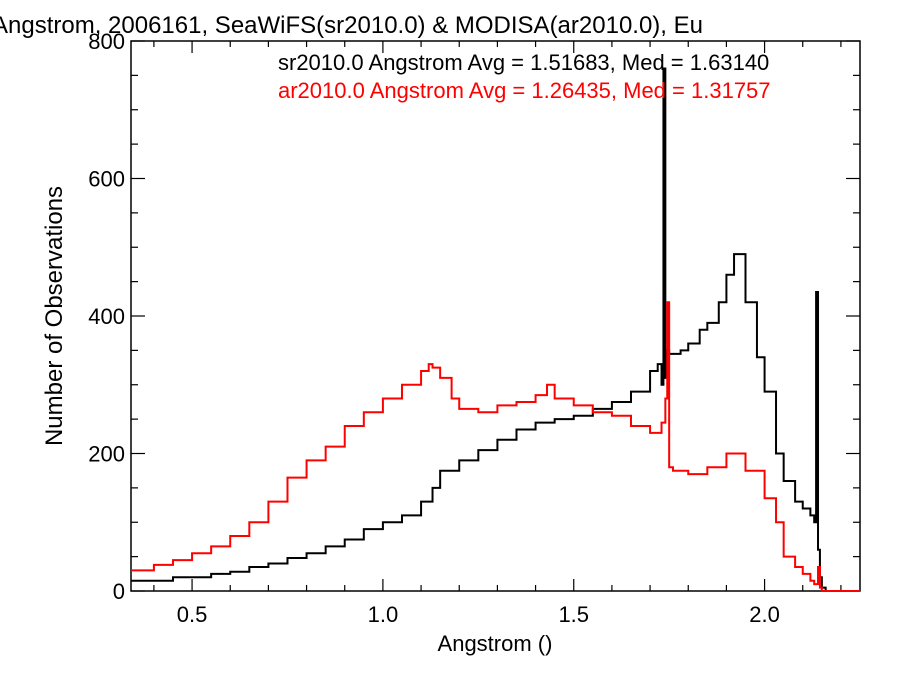  What do you see at coordinates (119, 591) in the screenshot?
I see `y-tick-label: 0` at bounding box center [119, 591].